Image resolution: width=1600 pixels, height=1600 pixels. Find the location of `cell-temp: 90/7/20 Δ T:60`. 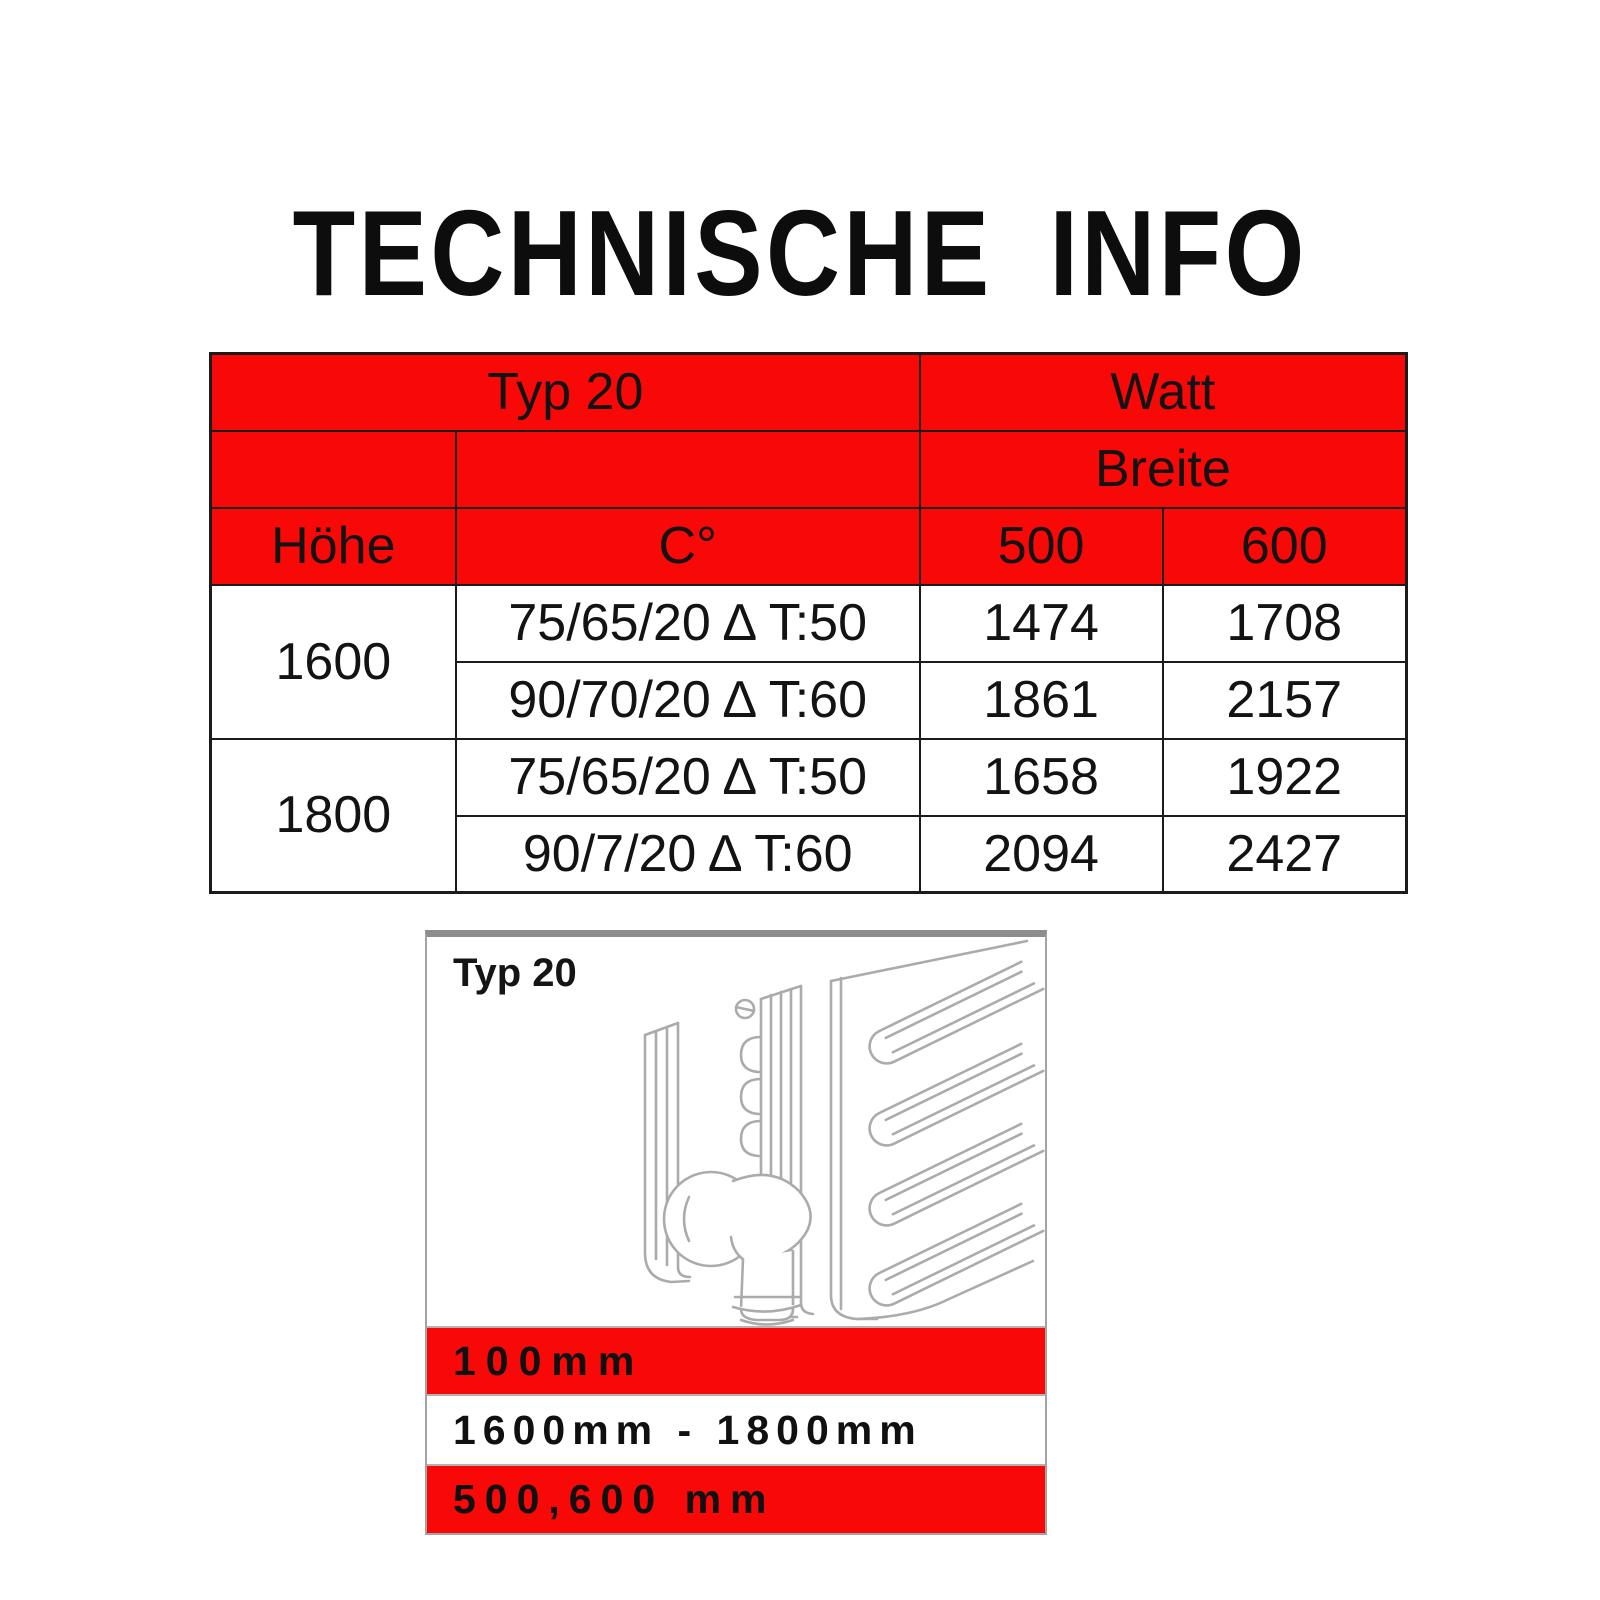

cell-temp: 90/7/20 Δ T:60 is located at coordinates (687, 854).